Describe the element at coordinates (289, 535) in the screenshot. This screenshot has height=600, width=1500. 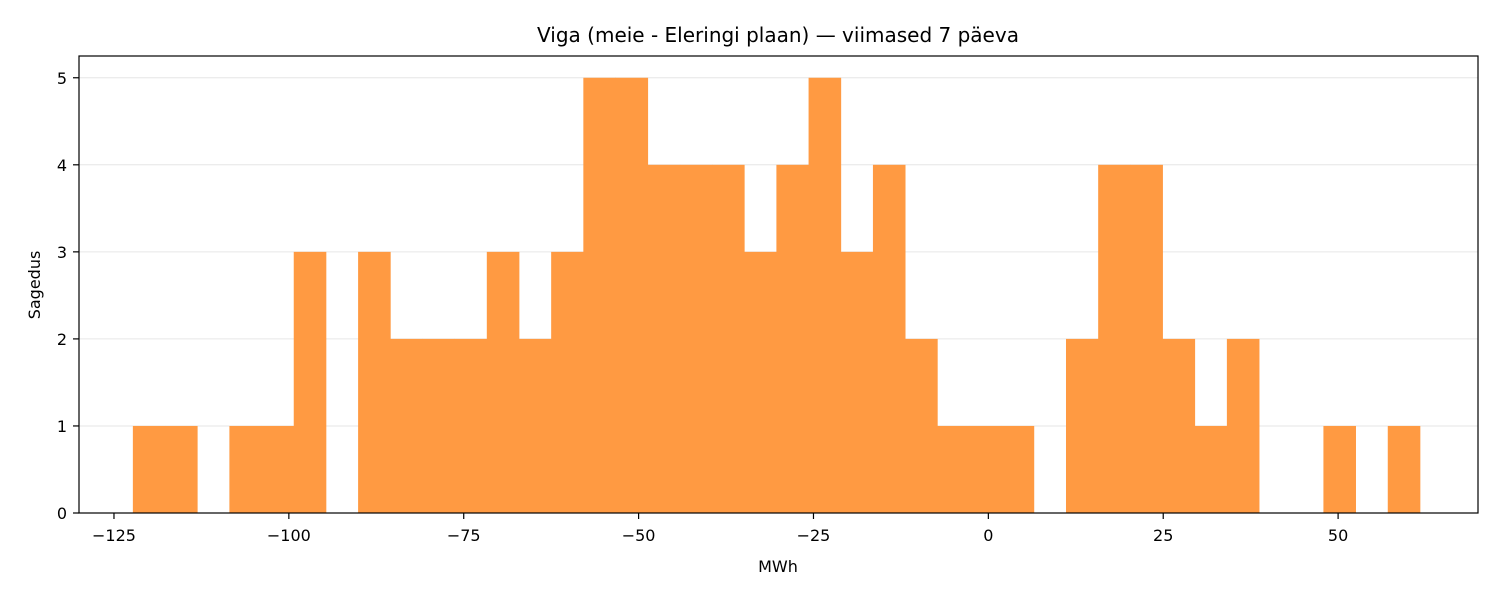
I see `x-tick-label: −100` at that location.